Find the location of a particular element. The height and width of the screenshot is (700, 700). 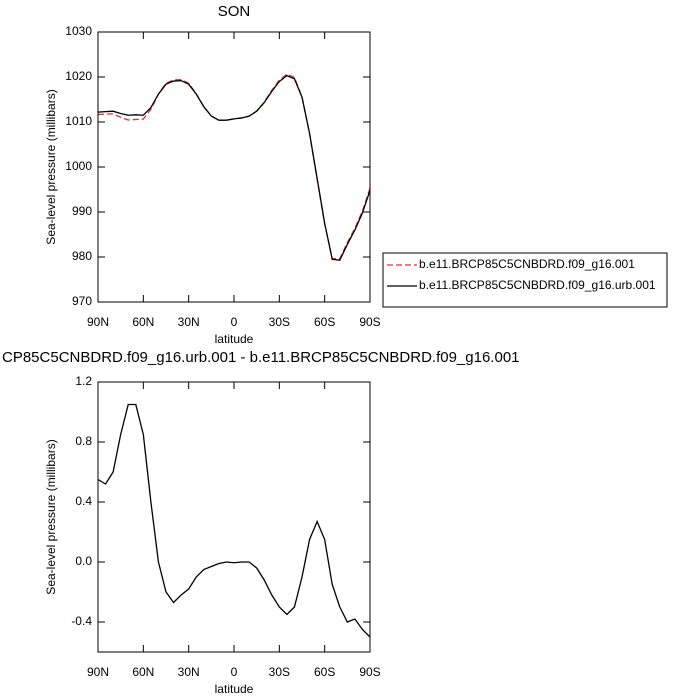

legend-box is located at coordinates (525, 280).